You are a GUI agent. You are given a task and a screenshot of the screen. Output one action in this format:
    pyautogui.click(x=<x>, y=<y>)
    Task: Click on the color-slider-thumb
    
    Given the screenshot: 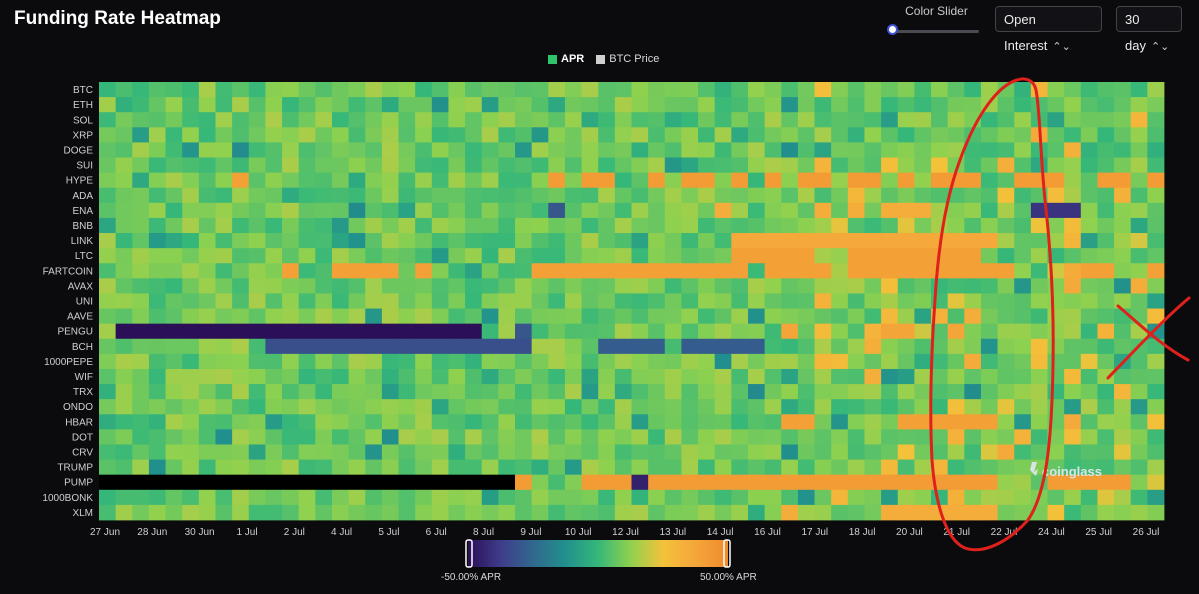 What is the action you would take?
    pyautogui.click(x=892, y=29)
    